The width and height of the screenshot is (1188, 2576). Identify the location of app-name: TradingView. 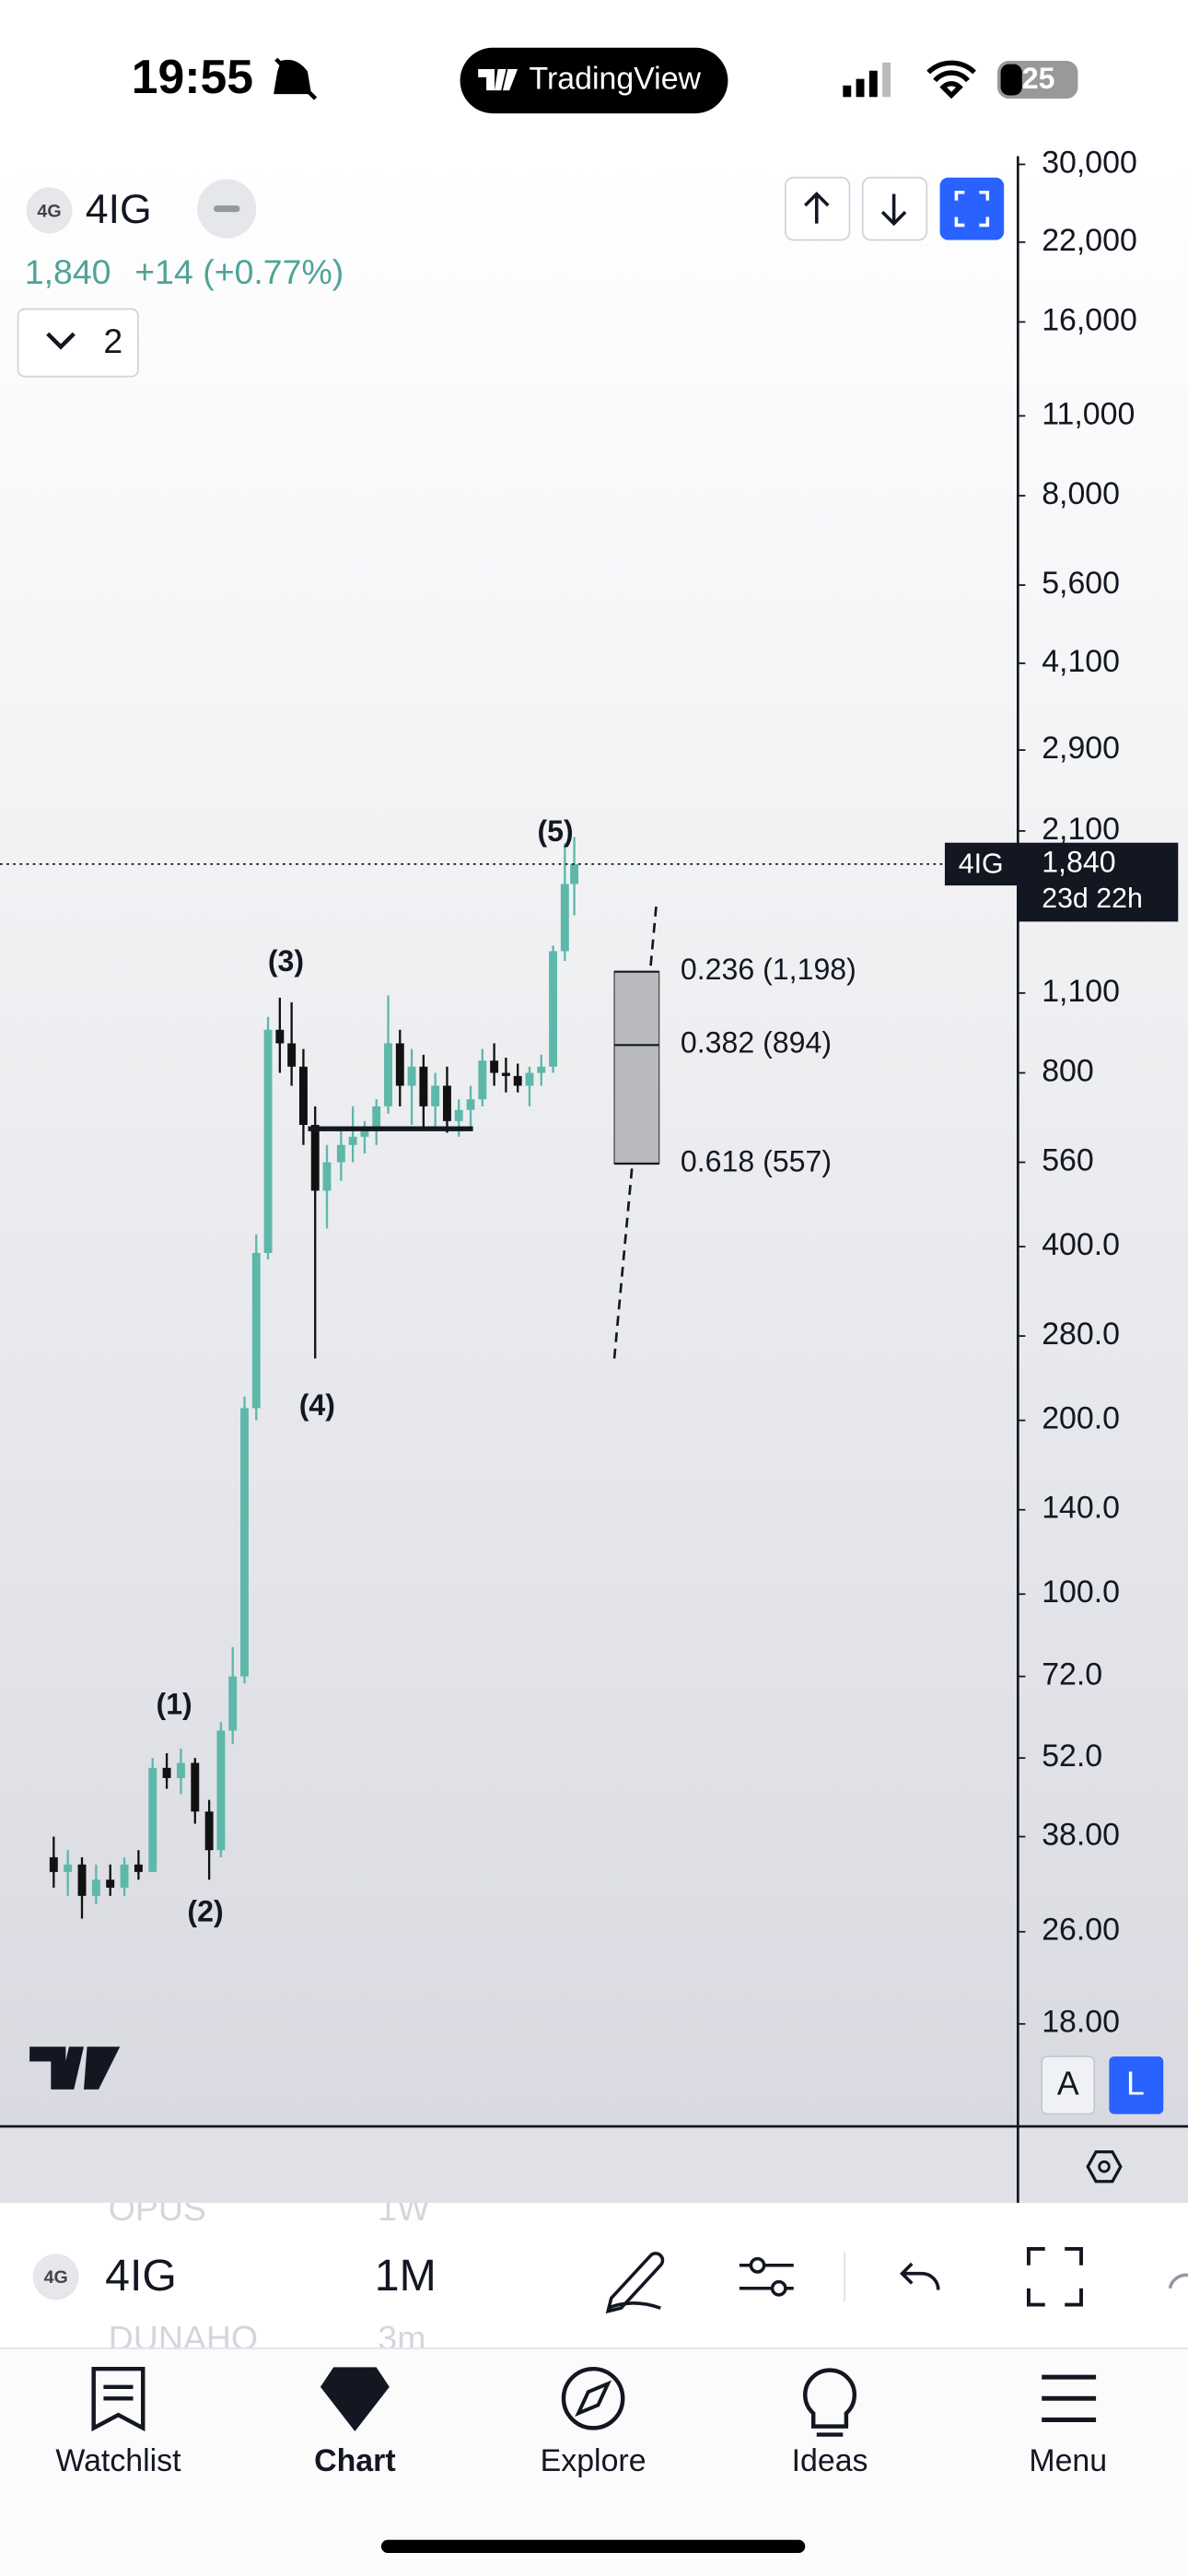
(616, 78).